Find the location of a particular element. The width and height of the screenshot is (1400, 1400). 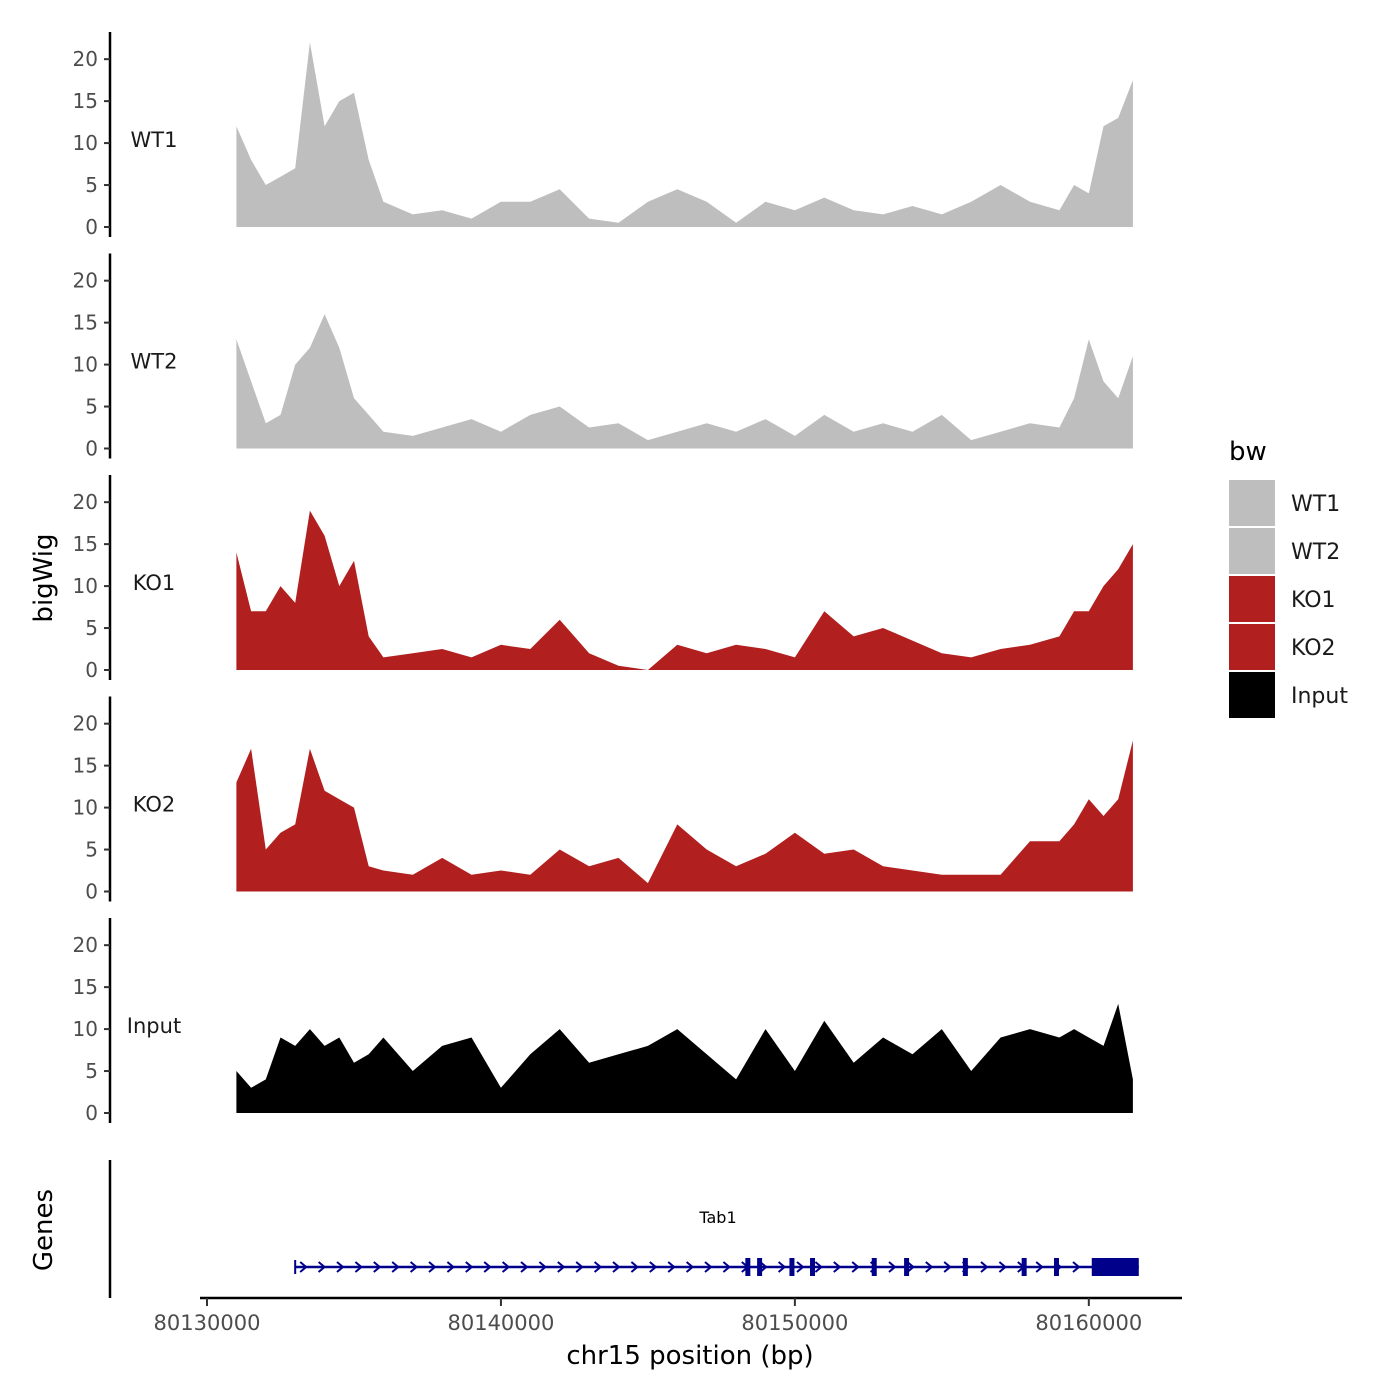

x-axis-title: chr15 position (bp) is located at coordinates (689, 1356).